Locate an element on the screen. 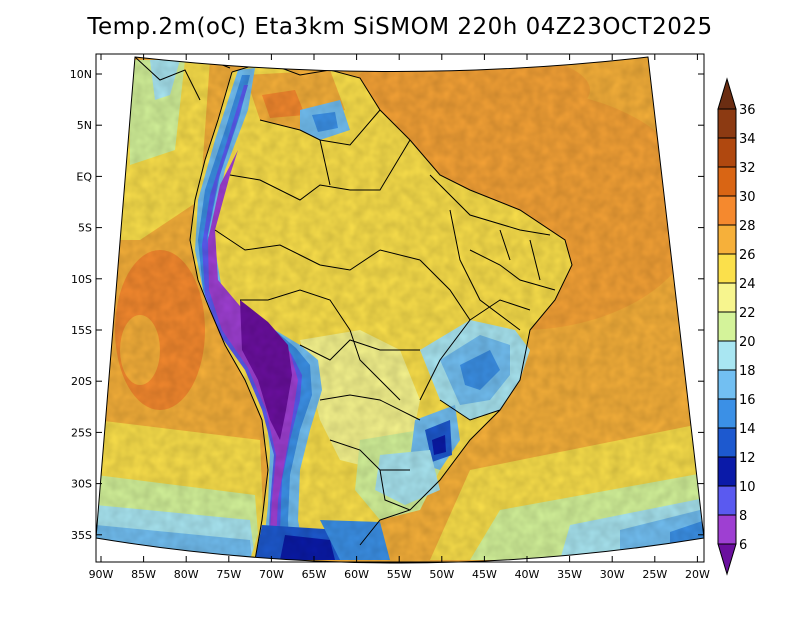 The width and height of the screenshot is (800, 618). lon-label: 60W is located at coordinates (356, 574).